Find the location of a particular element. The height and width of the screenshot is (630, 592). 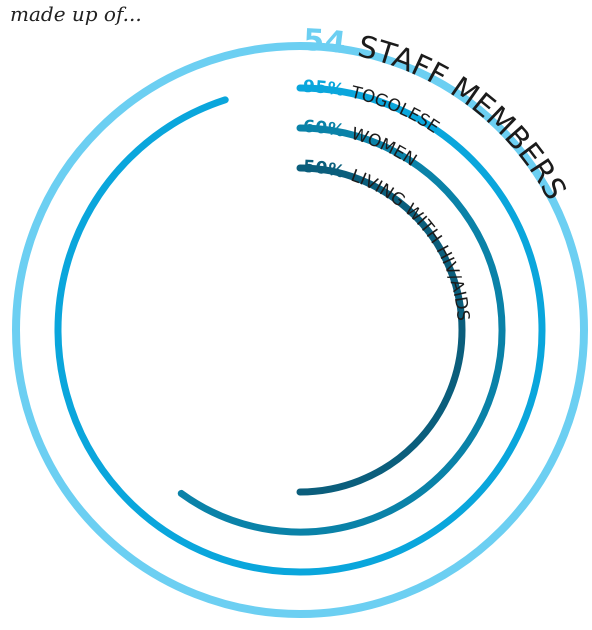

series-percent: 50% is located at coordinates (325, 170).